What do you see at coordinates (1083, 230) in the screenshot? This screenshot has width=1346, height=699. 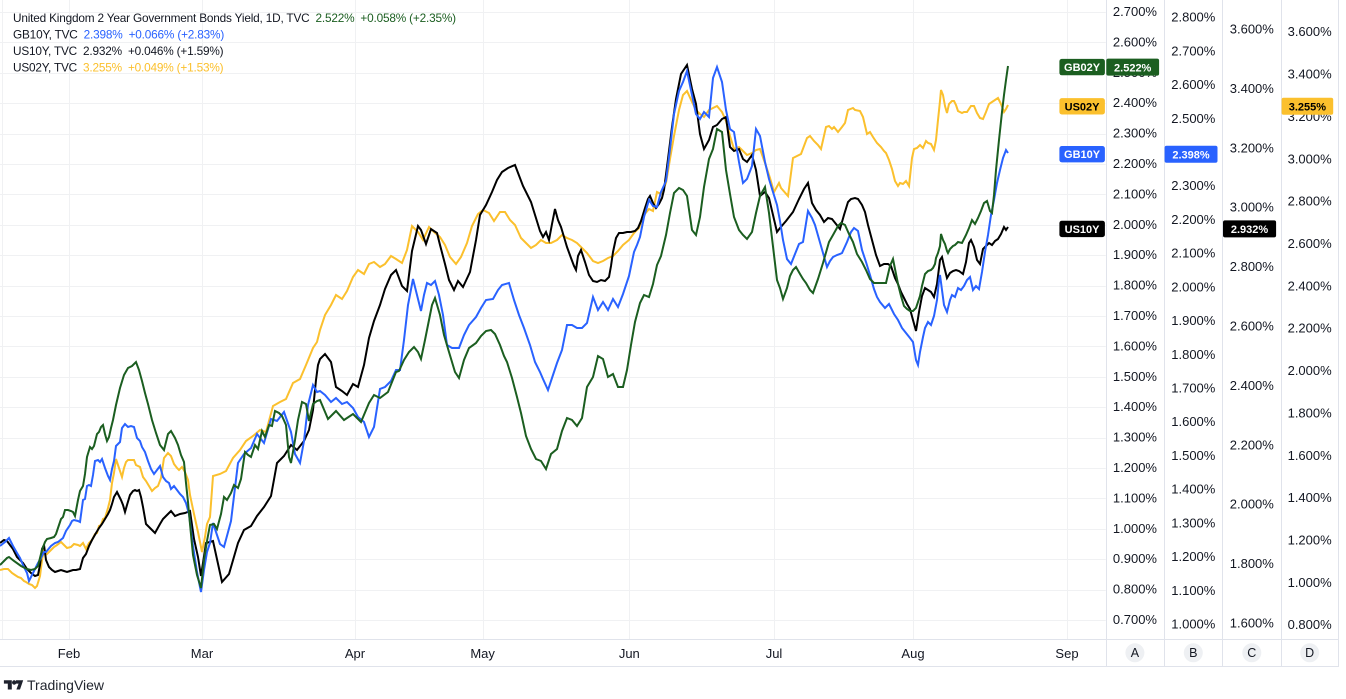 I see `svg-text: US10Y` at bounding box center [1083, 230].